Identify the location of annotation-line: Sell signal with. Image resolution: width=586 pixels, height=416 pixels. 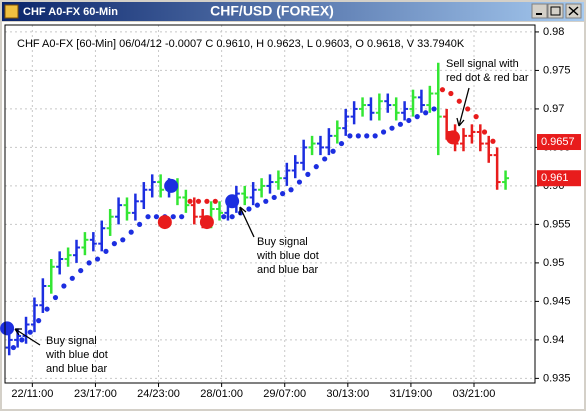
(482, 64).